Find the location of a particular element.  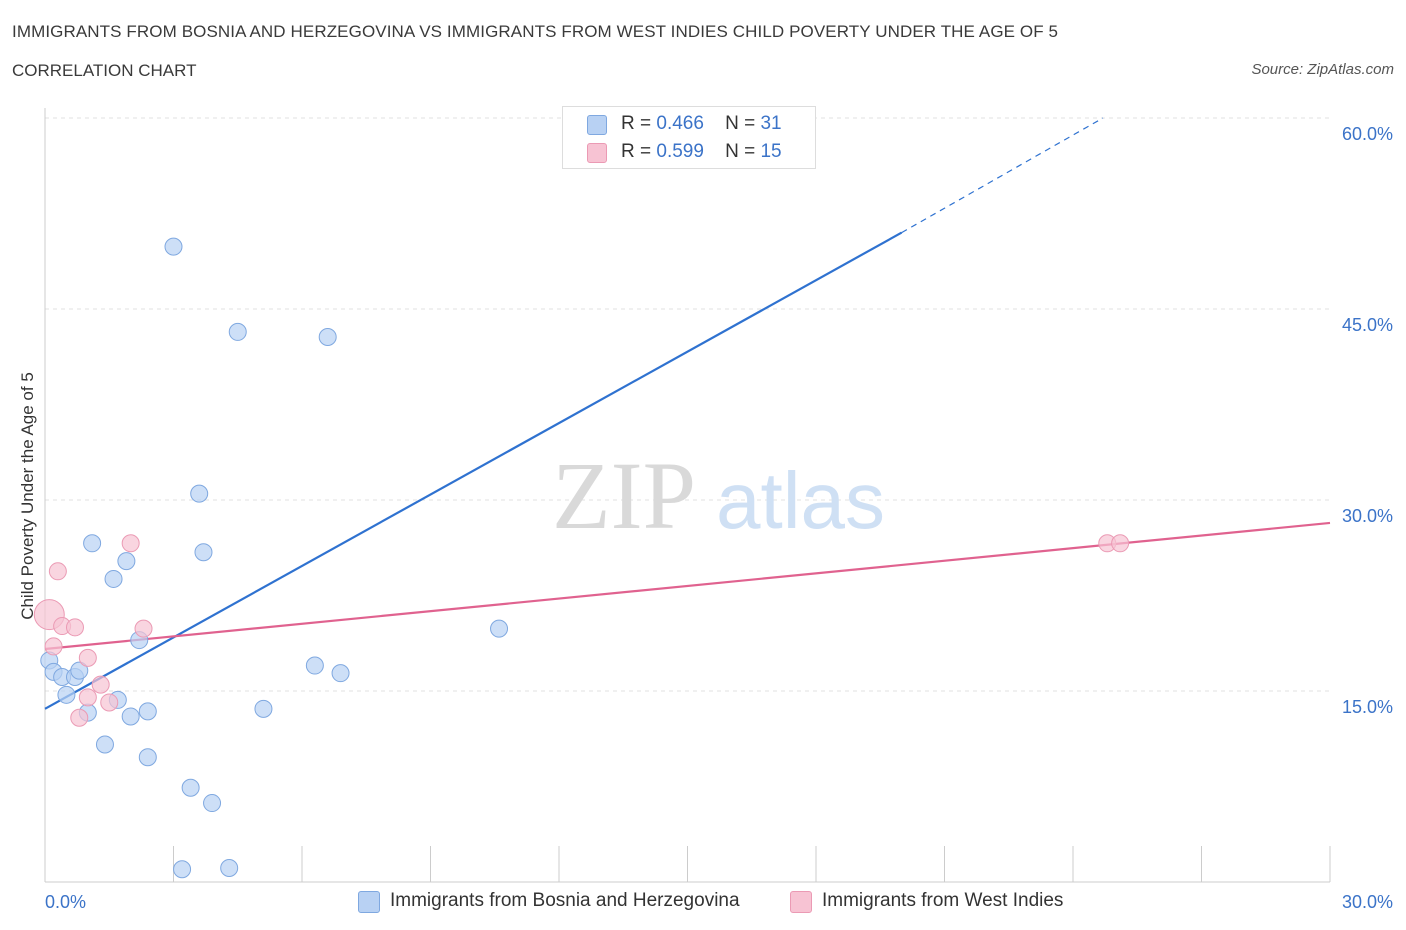

legend-swatch-pink is located at coordinates (597, 153).